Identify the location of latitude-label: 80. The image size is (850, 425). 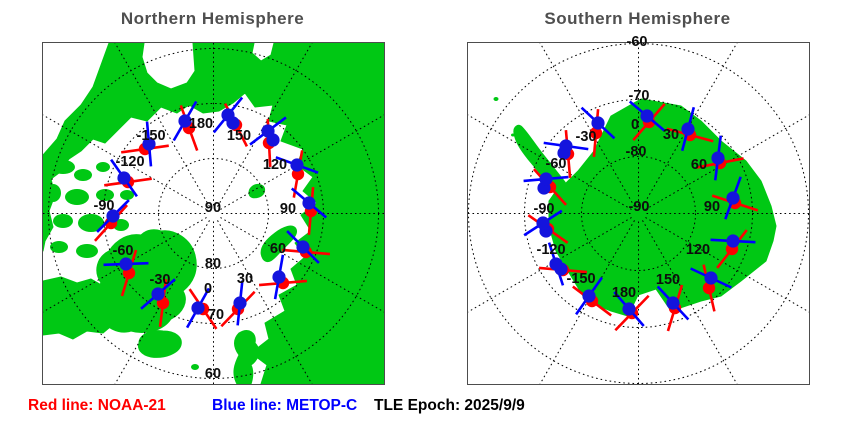
(213, 264).